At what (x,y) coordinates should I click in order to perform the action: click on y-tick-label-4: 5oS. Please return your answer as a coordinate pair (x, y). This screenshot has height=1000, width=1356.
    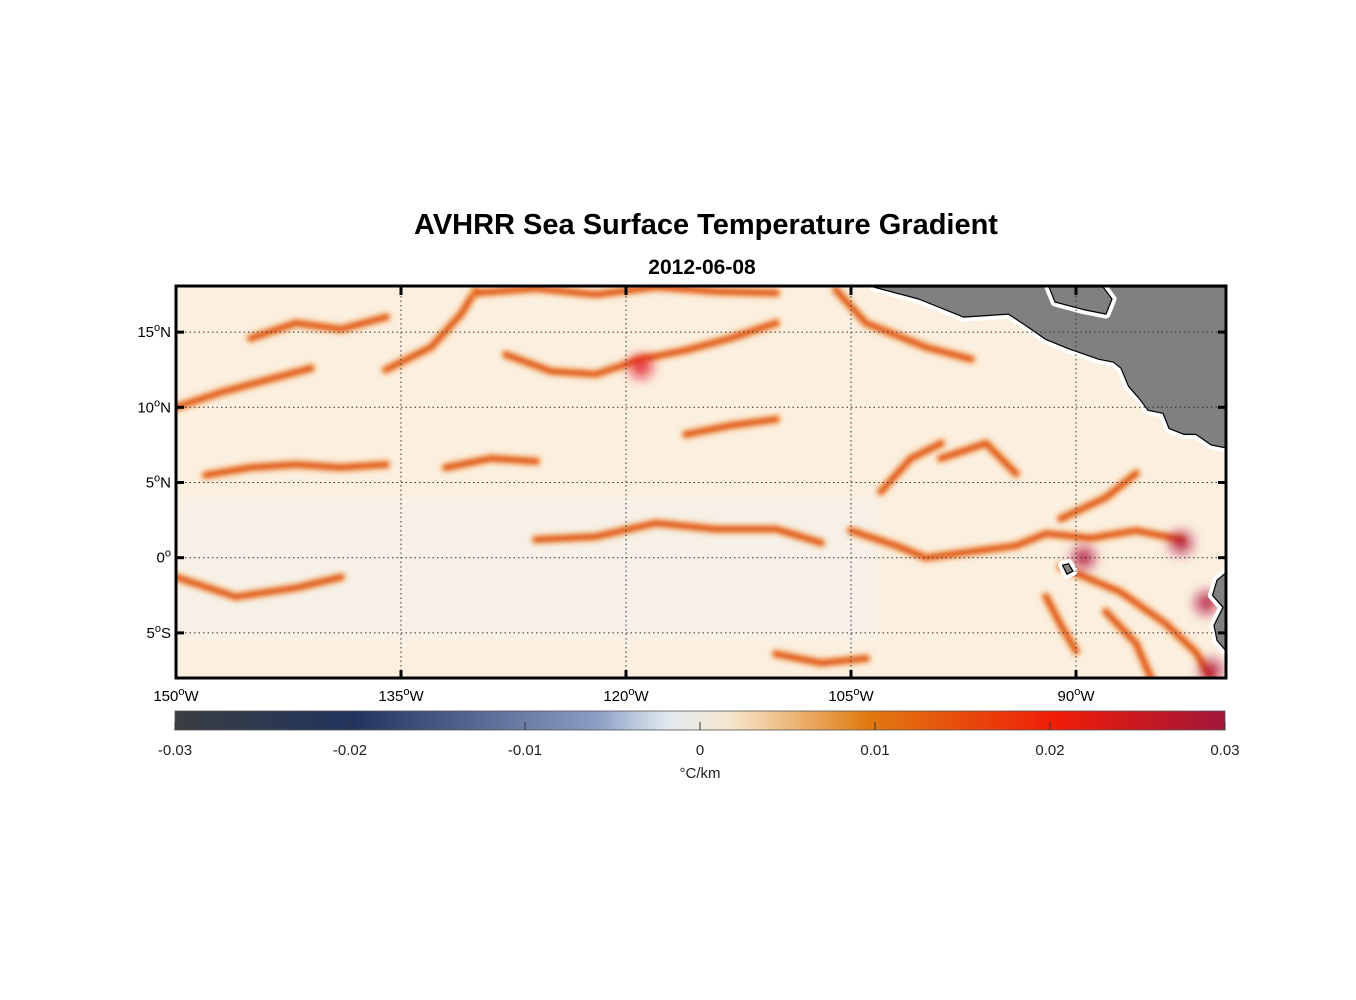
    Looking at the image, I should click on (159, 632).